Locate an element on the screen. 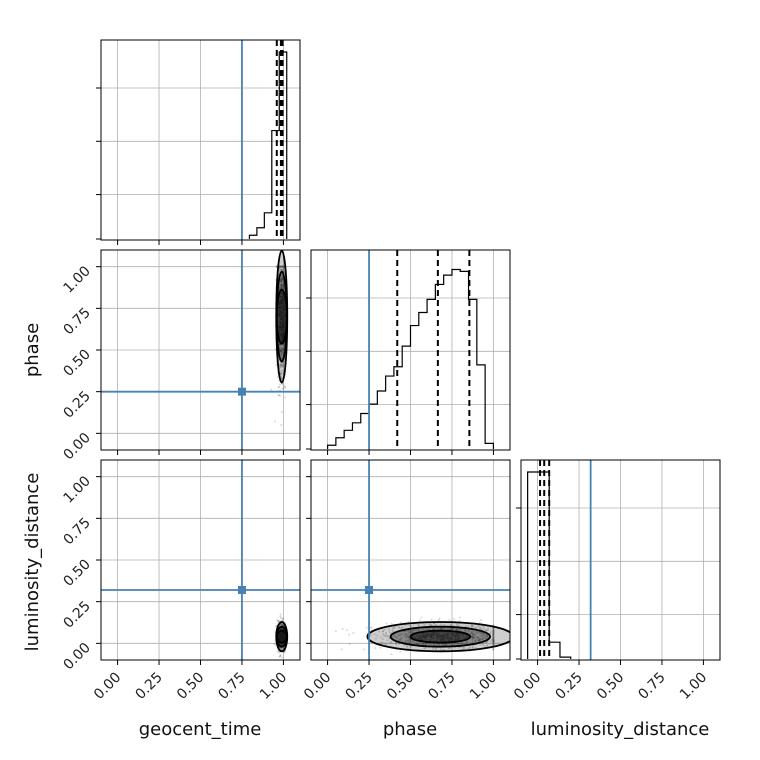 The image size is (760, 760). y-tick-label: 0.50 is located at coordinates (76, 363).